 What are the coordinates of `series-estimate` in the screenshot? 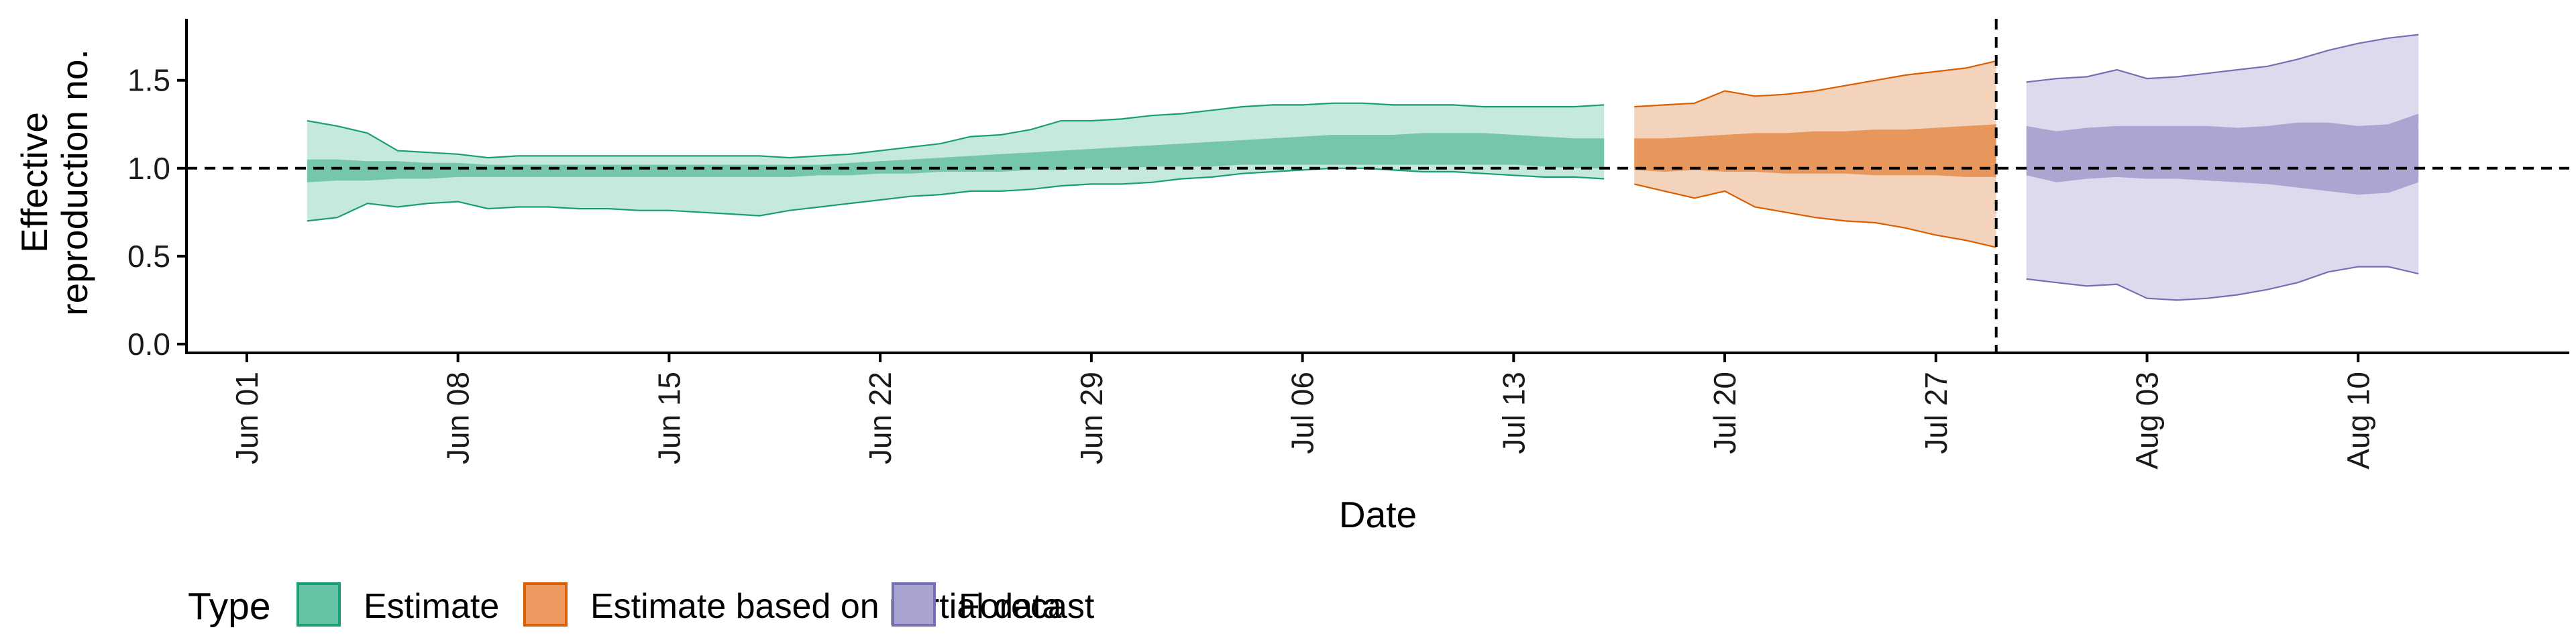 It's located at (956, 162).